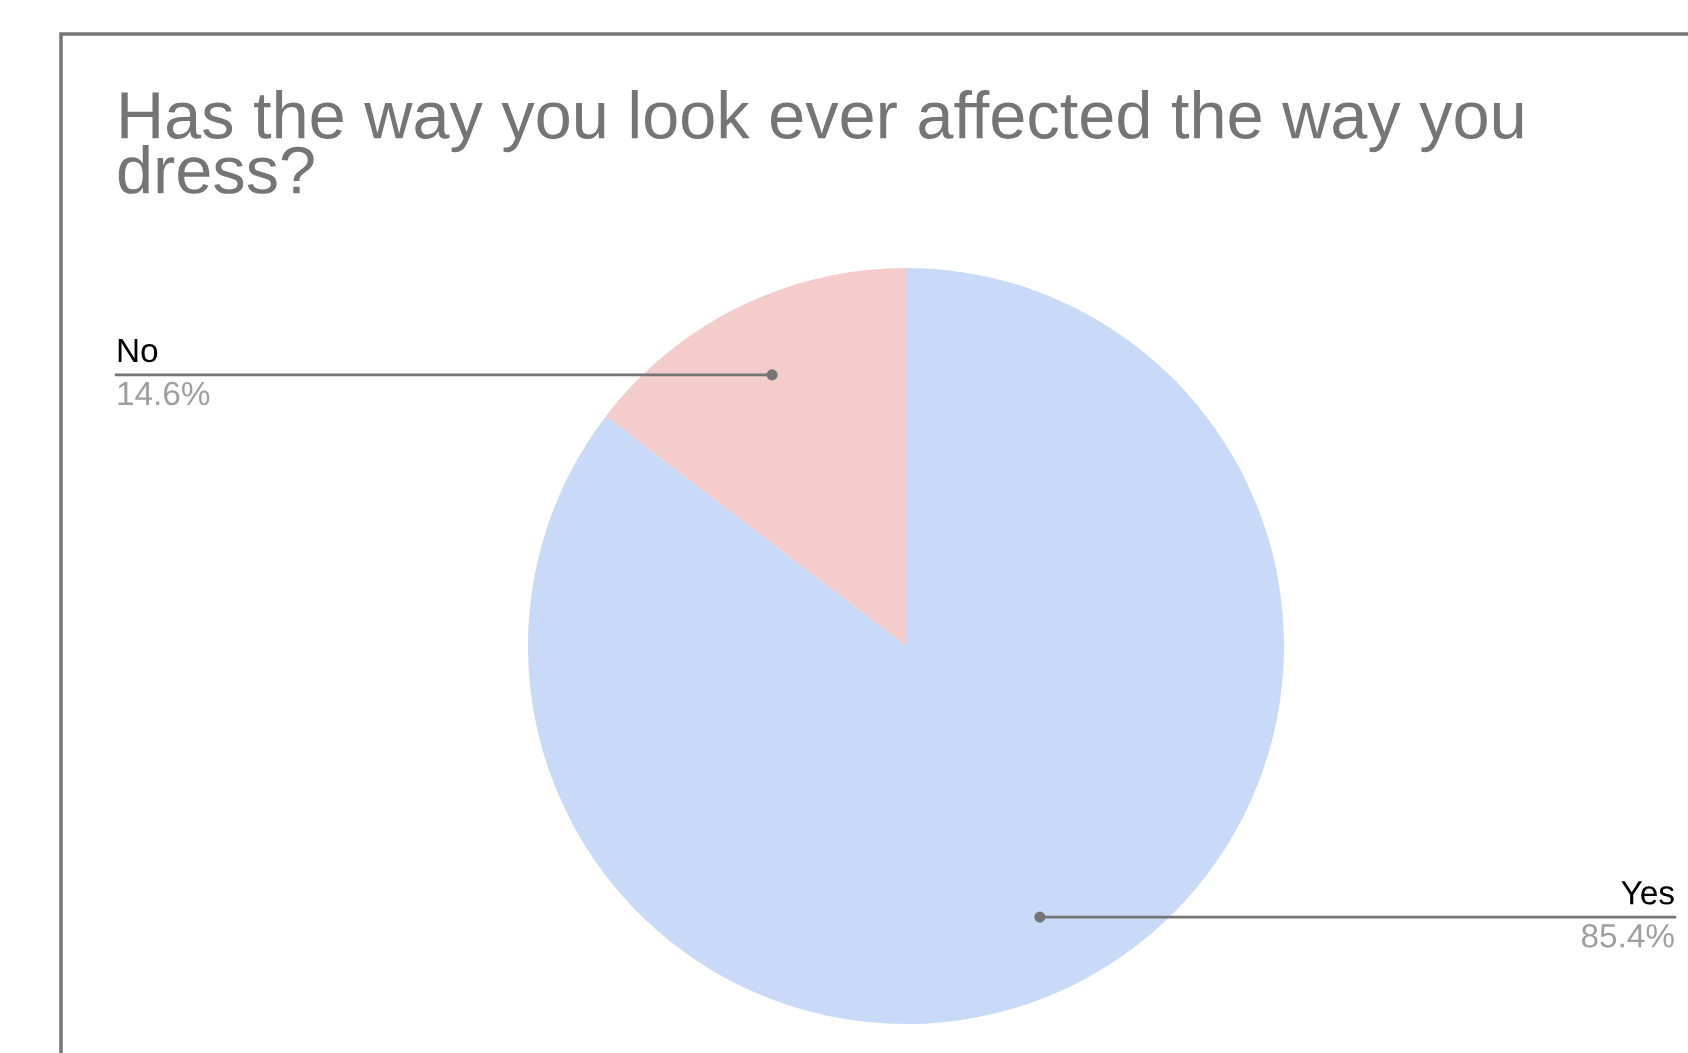 The width and height of the screenshot is (1688, 1053). I want to click on data-label: 85.4%, so click(1627, 936).